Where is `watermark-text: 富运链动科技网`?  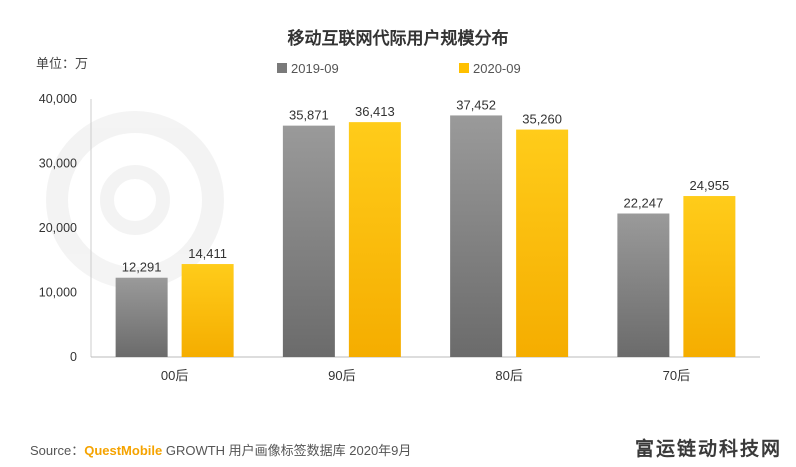
watermark-text: 富运链动科技网 is located at coordinates (708, 449).